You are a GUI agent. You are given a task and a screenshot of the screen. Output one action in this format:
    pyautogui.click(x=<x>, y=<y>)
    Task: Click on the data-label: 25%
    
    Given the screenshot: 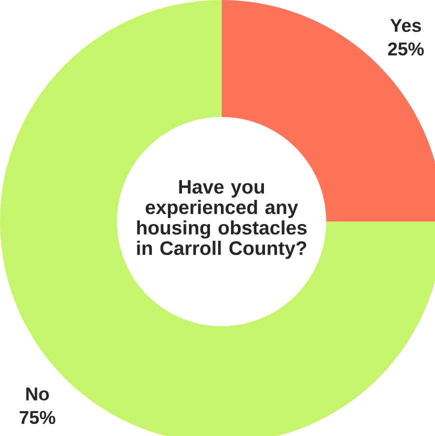 What is the action you would take?
    pyautogui.click(x=406, y=49)
    